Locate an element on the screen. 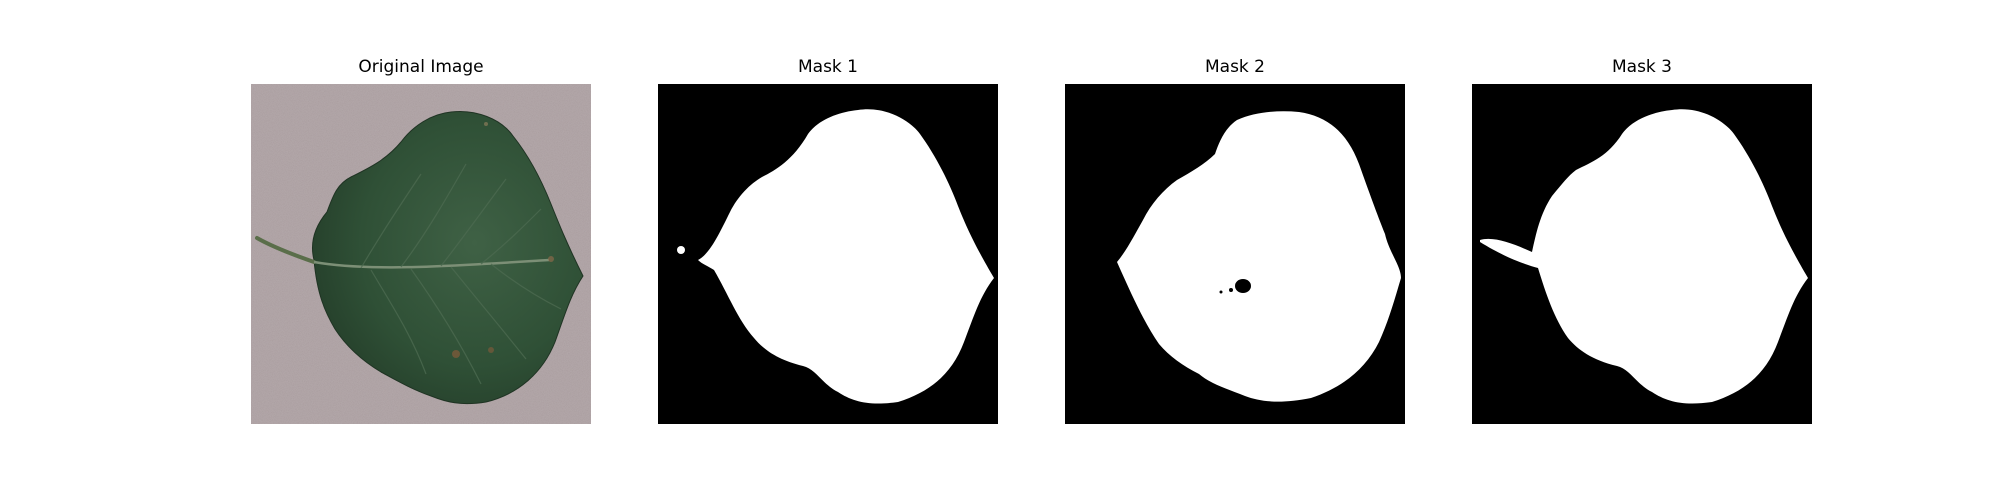  original-leaf-photo is located at coordinates (421, 254).